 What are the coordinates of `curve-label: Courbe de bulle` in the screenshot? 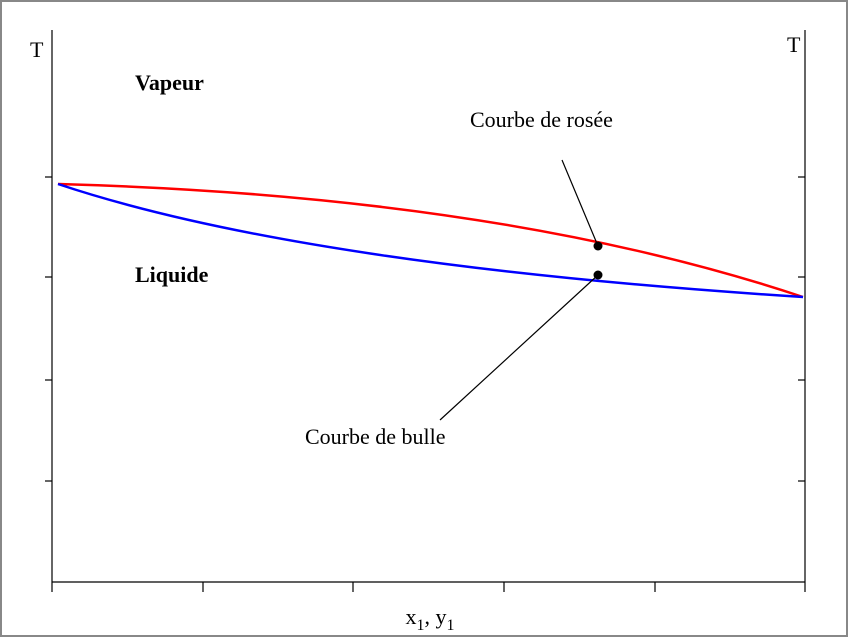 It's located at (375, 436).